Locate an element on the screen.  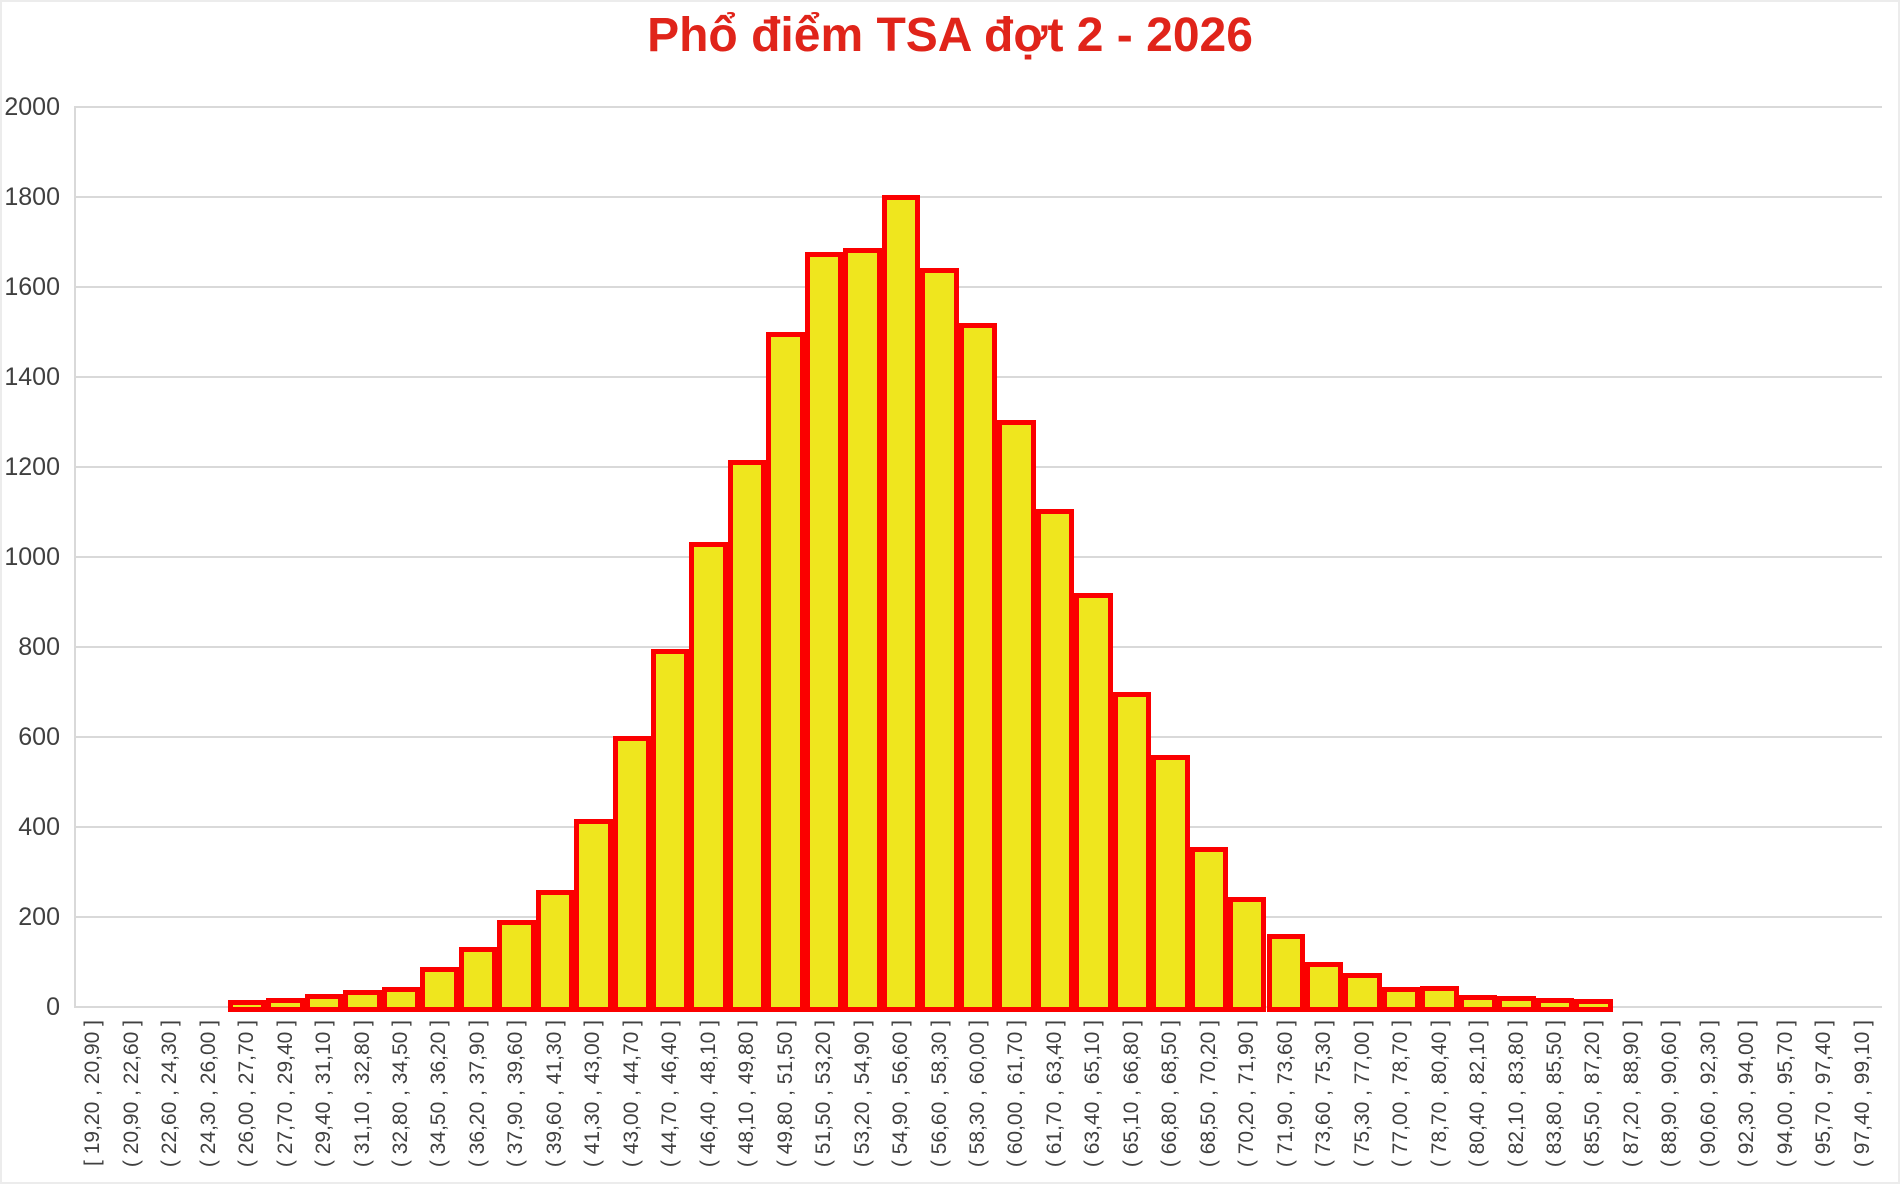
x-axis-tick-label: ( 60,00 , 61,70 ] is located at coordinates (1016, 1094).